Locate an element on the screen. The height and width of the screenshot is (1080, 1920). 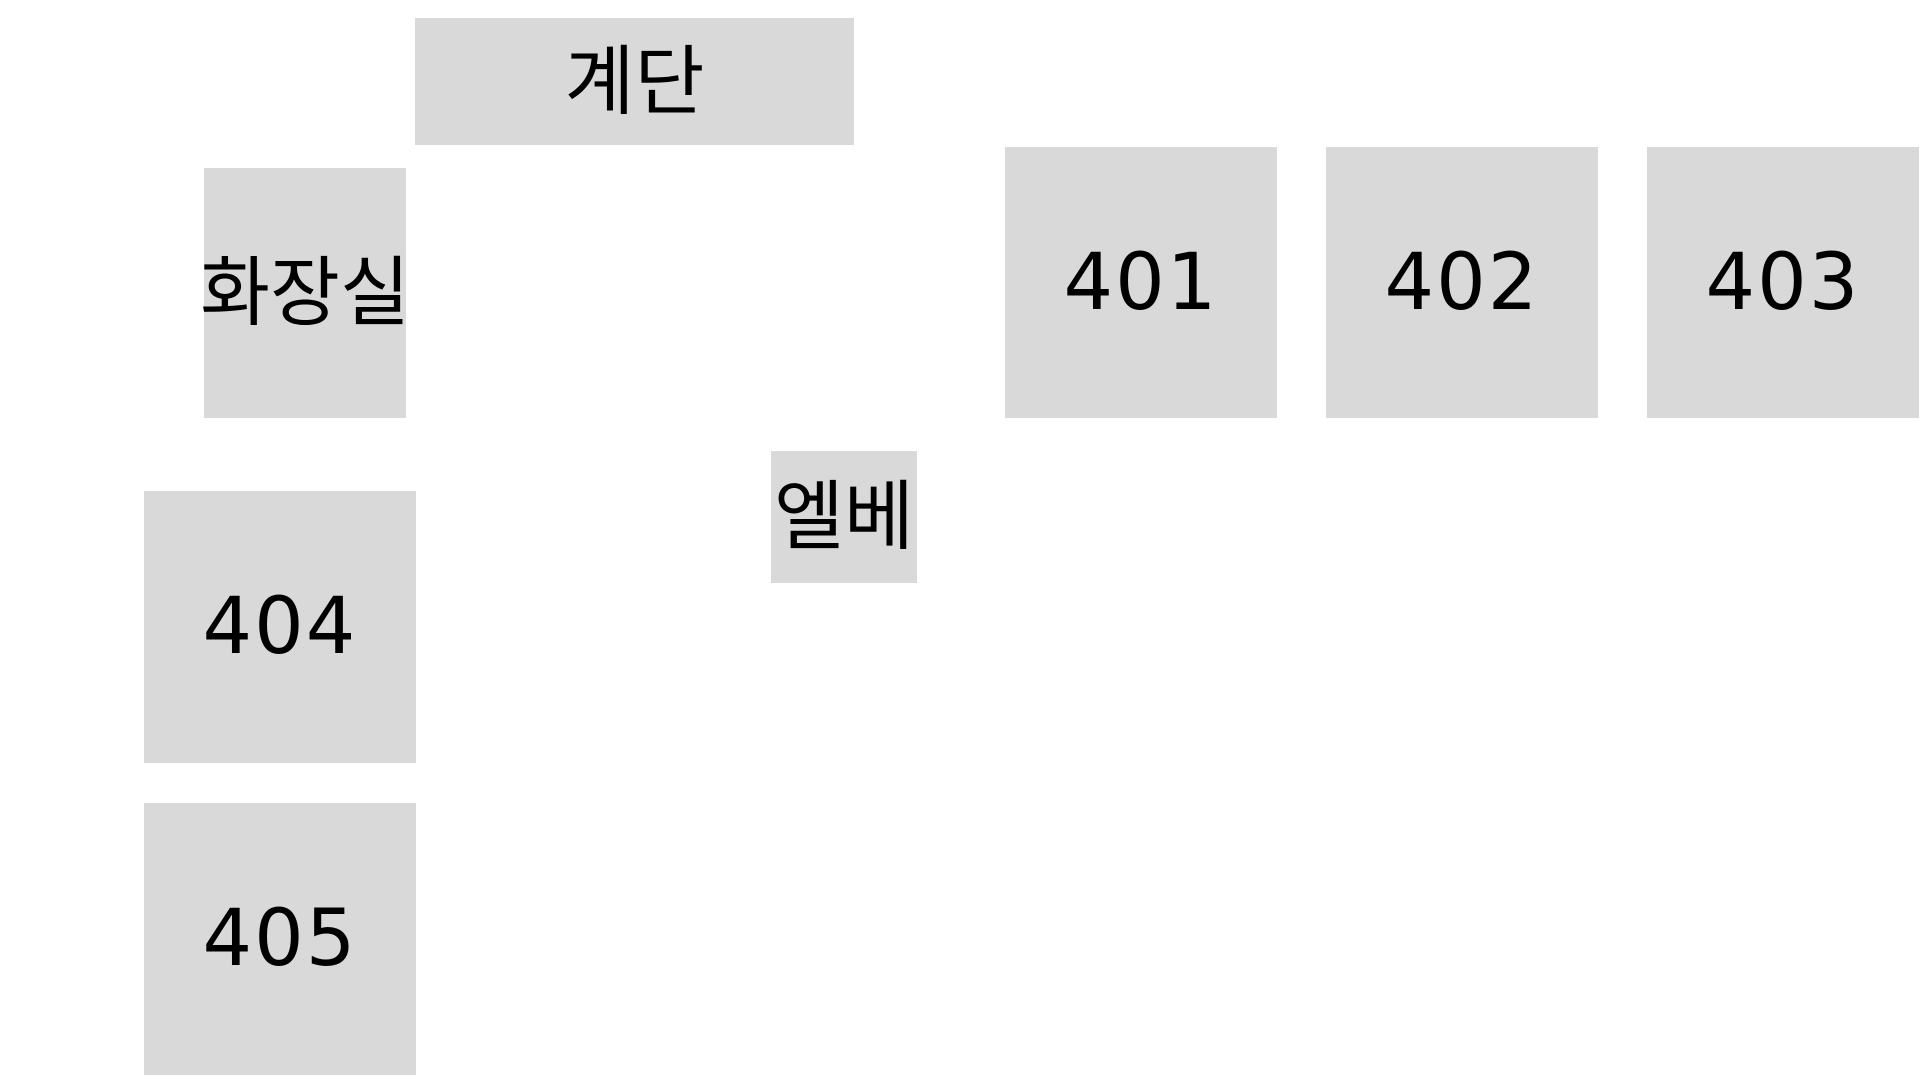
room-403-label: 403 is located at coordinates (1783, 282).